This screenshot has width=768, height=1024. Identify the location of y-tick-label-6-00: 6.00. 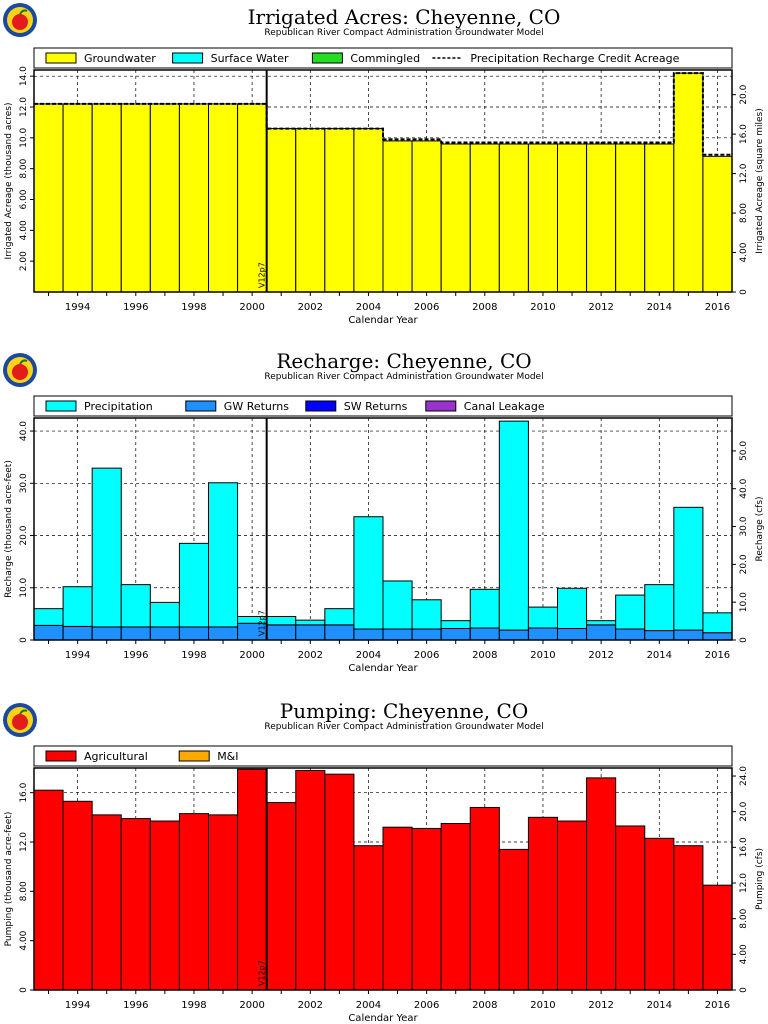
(24, 199).